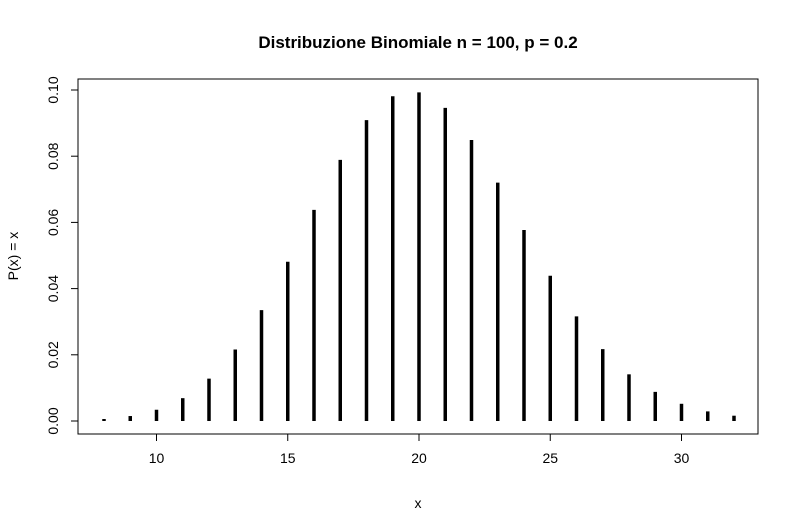 The image size is (799, 531). What do you see at coordinates (53, 354) in the screenshot?
I see `y-tick-label: 0.02` at bounding box center [53, 354].